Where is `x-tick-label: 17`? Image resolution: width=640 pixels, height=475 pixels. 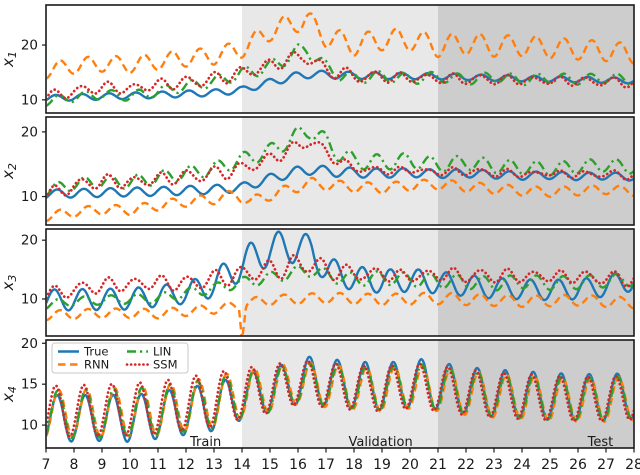 x-tick-label: 17 is located at coordinates (326, 465).